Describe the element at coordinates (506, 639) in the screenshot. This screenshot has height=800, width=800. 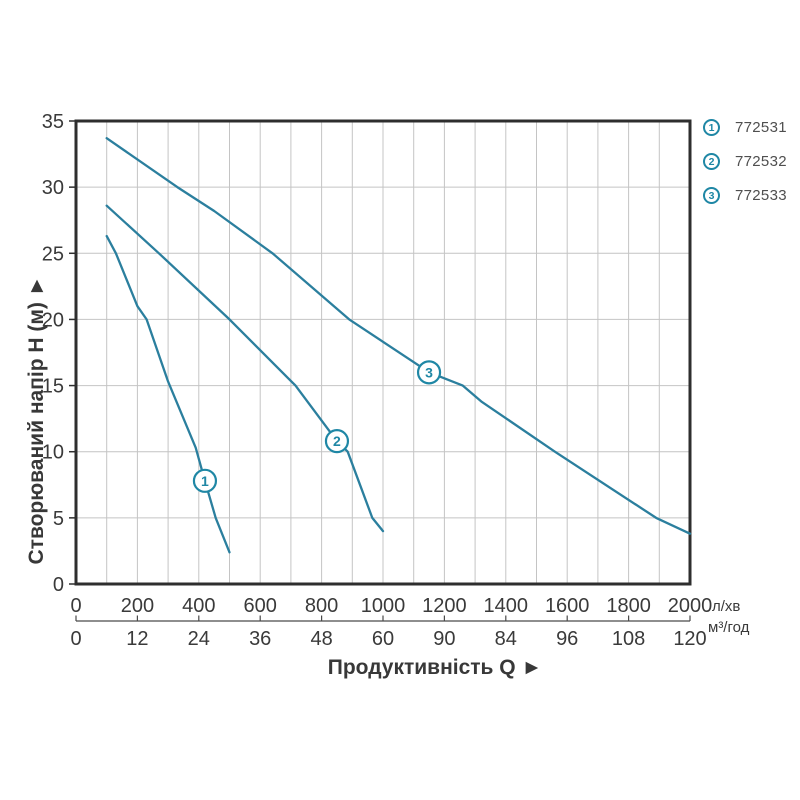
I see `x-axis-secondary-tick-label: 84` at that location.